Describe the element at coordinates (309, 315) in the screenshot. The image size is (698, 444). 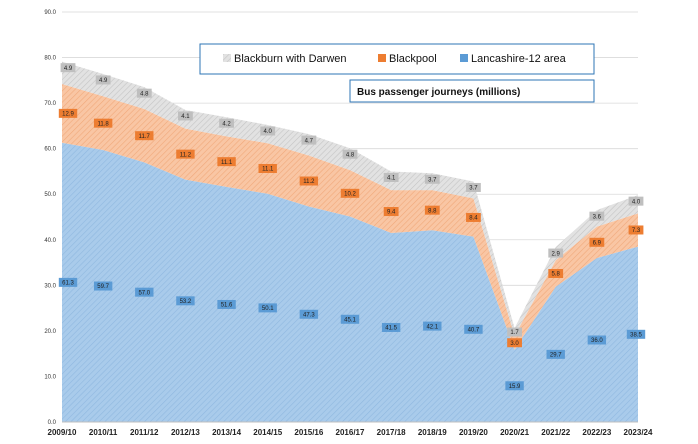
I see `data-label-text: 47.3` at that location.